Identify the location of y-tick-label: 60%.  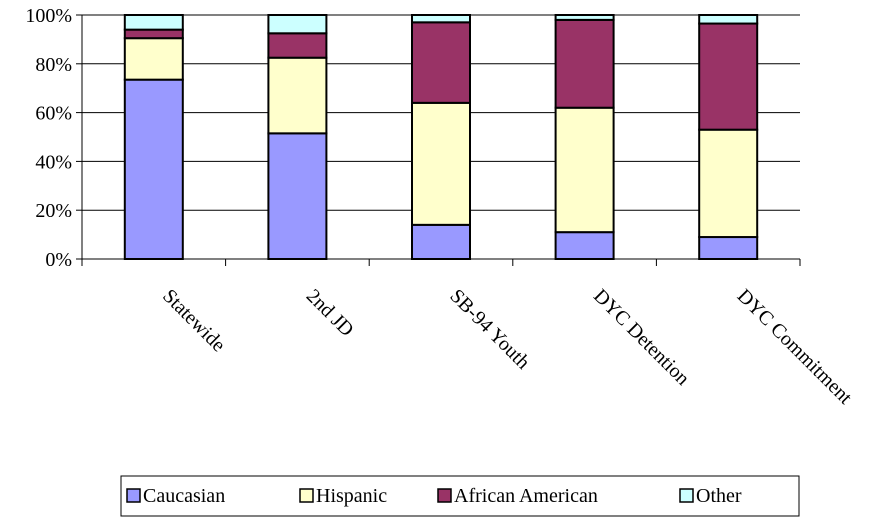
(53, 114).